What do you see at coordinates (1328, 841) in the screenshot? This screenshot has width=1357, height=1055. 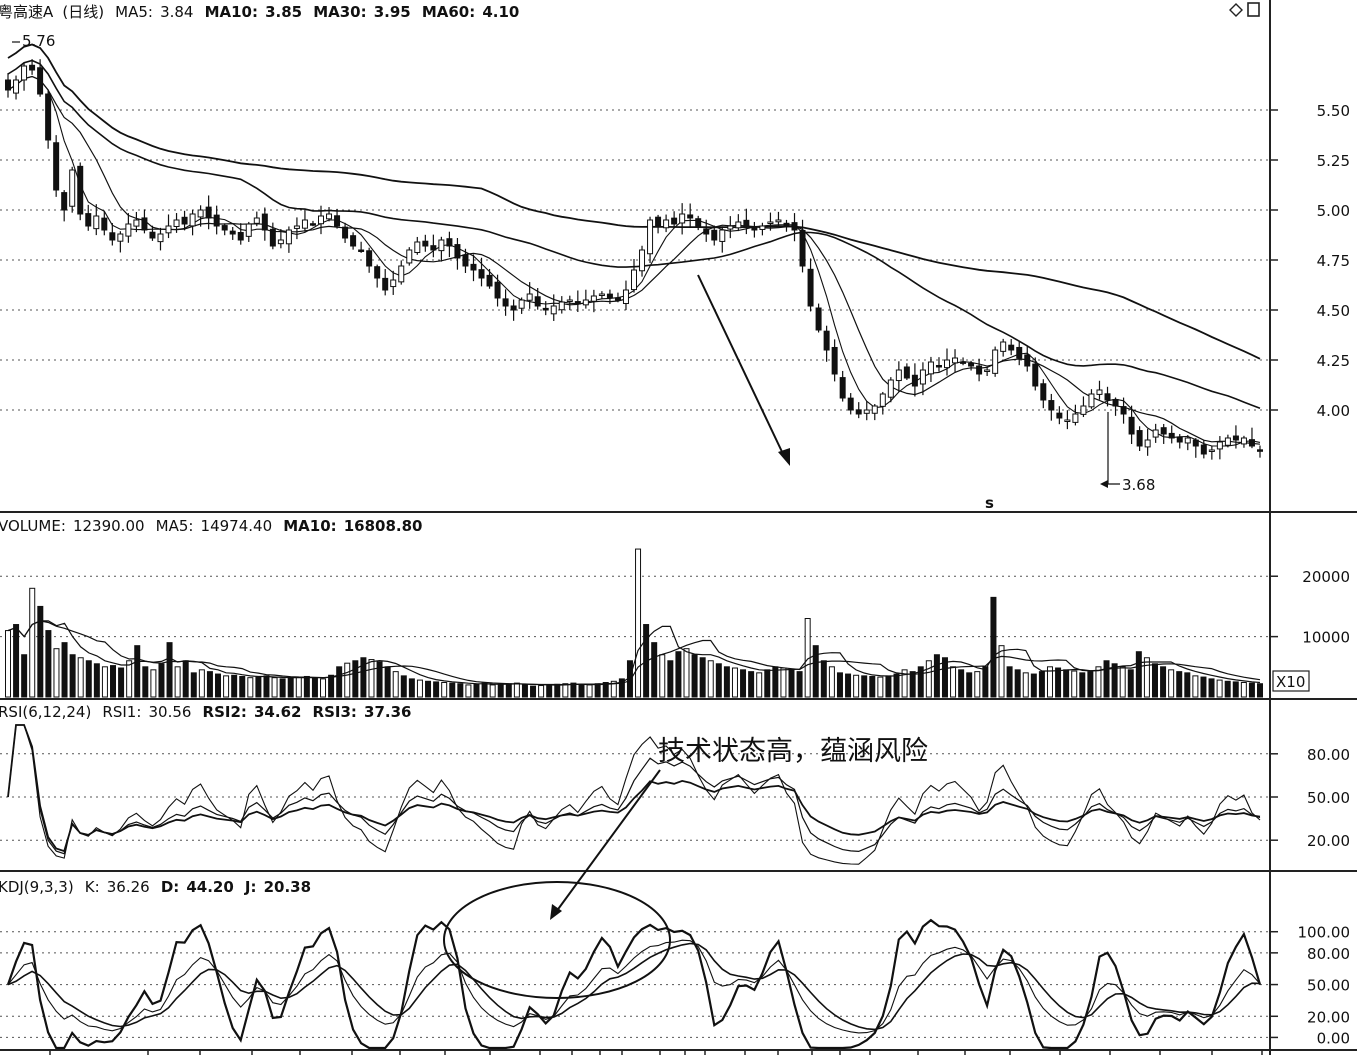 I see `rsi-tick-label: 20.00` at bounding box center [1328, 841].